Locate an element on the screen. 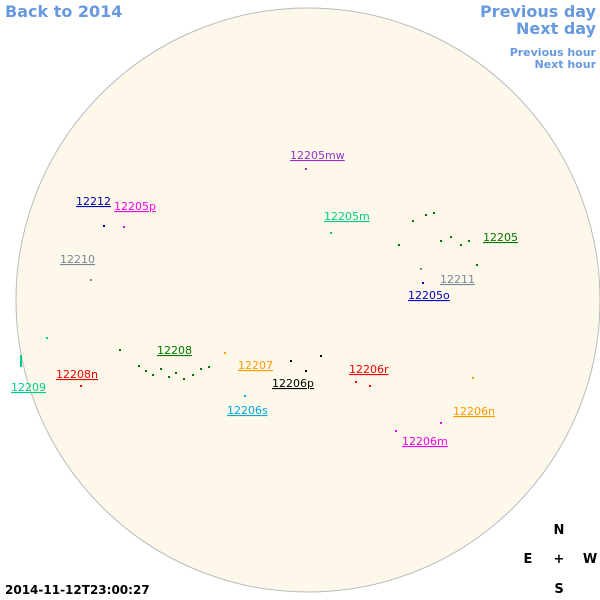 The width and height of the screenshot is (600, 600). compass-east: E is located at coordinates (528, 559).